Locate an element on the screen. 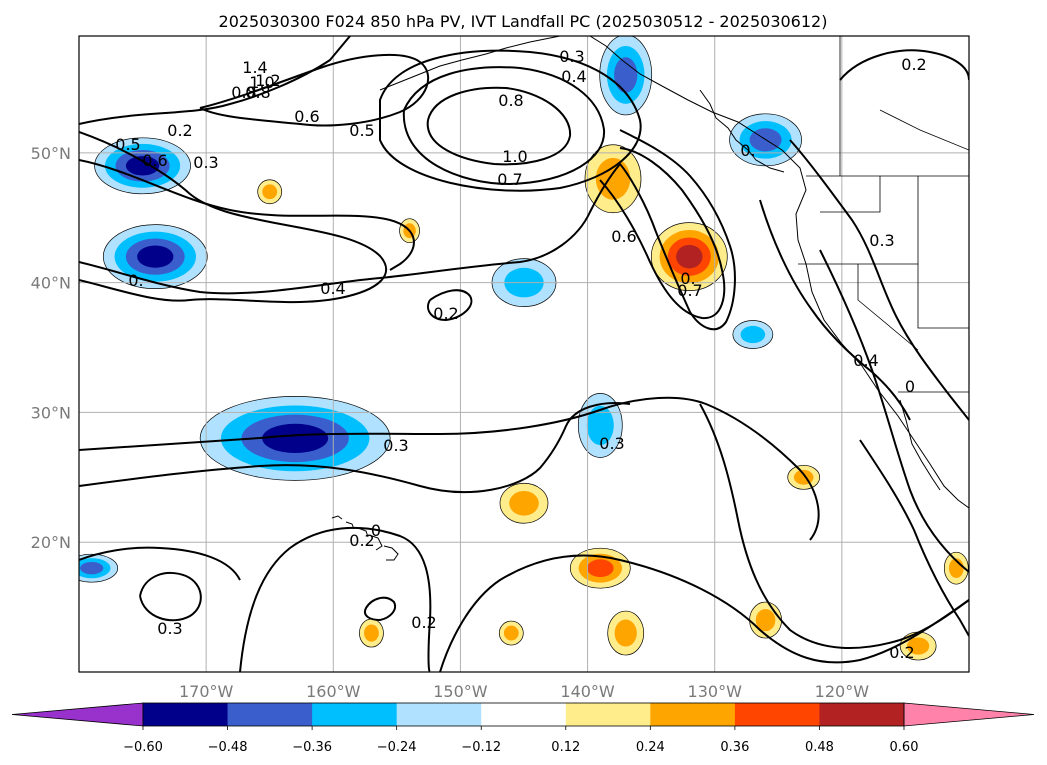  lon-tick-label: 120°W is located at coordinates (842, 691).